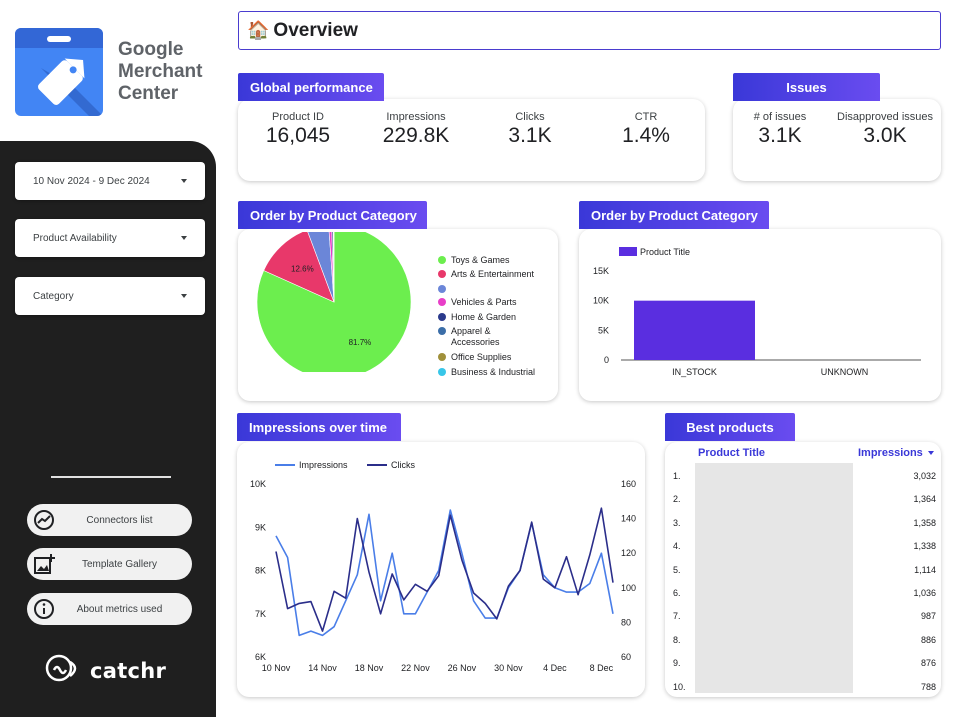 The width and height of the screenshot is (960, 717). I want to click on side-button-label: Connectors list, so click(119, 520).